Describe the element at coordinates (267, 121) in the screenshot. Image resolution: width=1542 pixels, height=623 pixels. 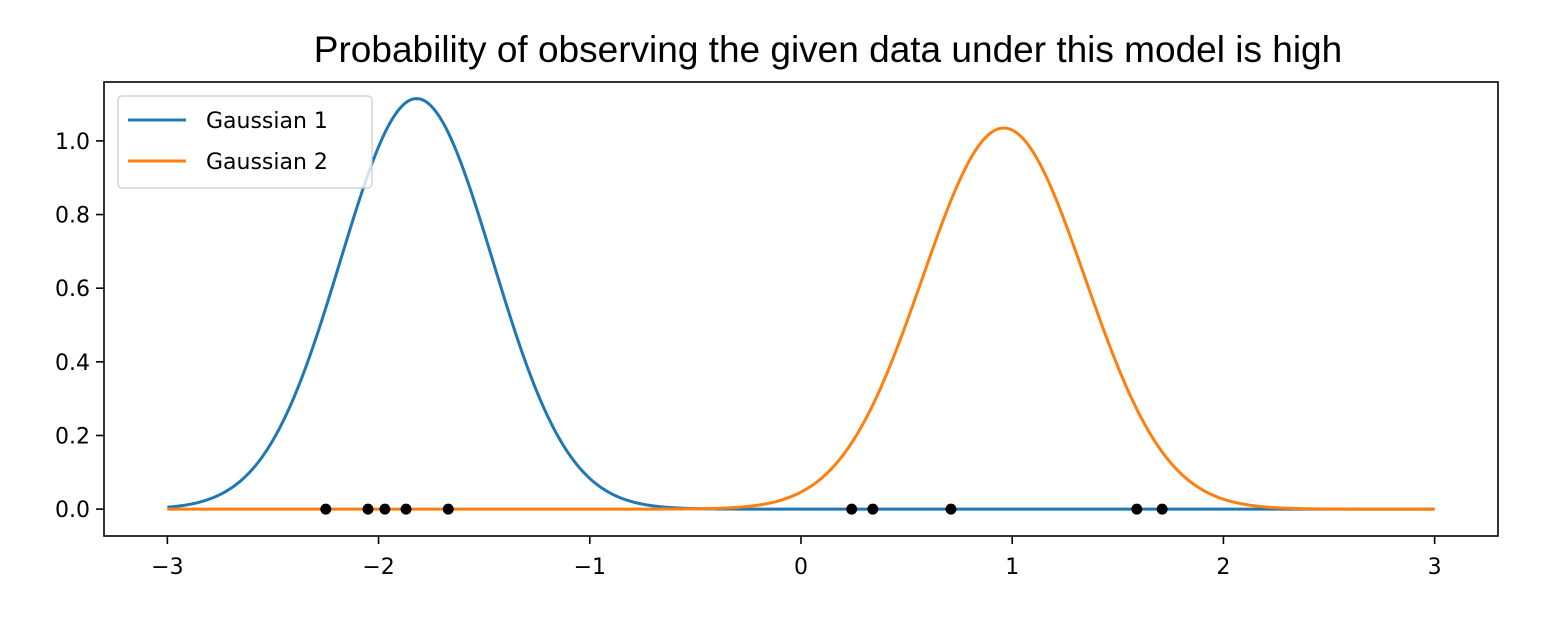
I see `legend-label-gaussian-1: Gaussian 1` at that location.